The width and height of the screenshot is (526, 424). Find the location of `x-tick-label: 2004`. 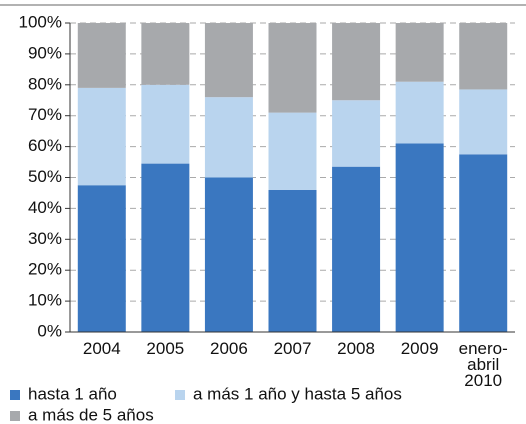

x-tick-label: 2004 is located at coordinates (101, 348).